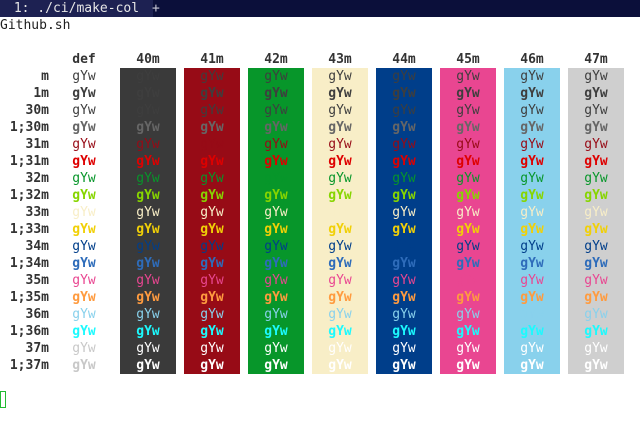 Image resolution: width=640 pixels, height=425 pixels. Describe the element at coordinates (76, 8) in the screenshot. I see `terminal-tab: 1: ./ci/make-col` at that location.